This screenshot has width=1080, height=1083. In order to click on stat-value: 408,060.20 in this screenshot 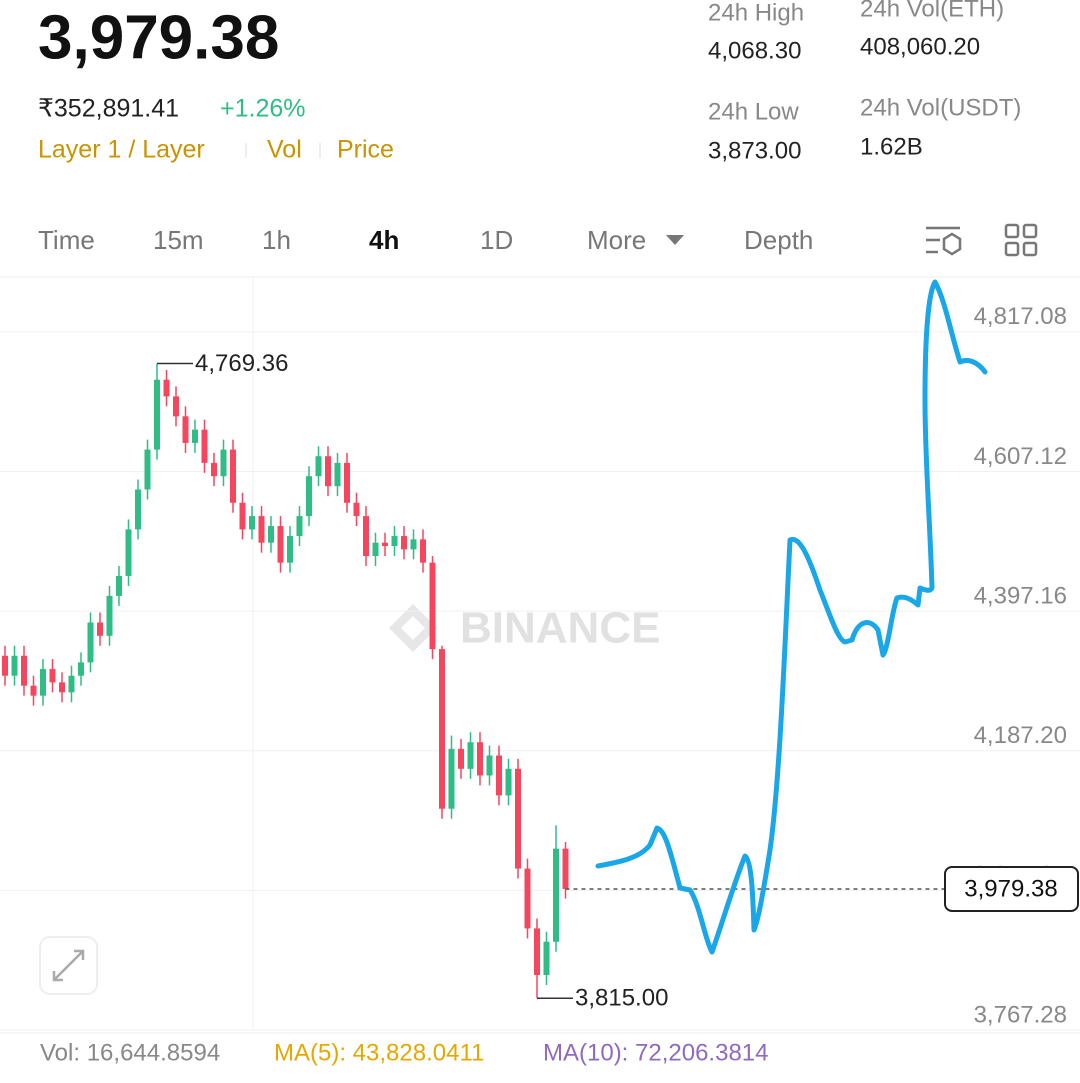, I will do `click(920, 46)`.